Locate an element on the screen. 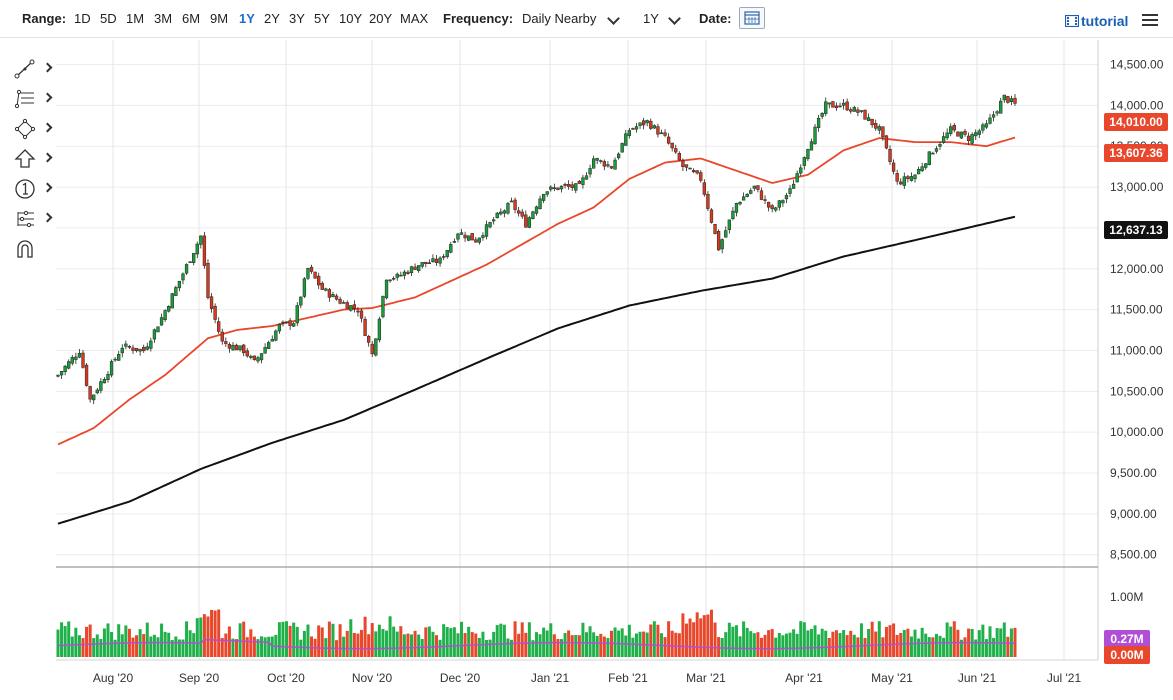 The width and height of the screenshot is (1173, 700). period-select: 1Y is located at coordinates (651, 18).